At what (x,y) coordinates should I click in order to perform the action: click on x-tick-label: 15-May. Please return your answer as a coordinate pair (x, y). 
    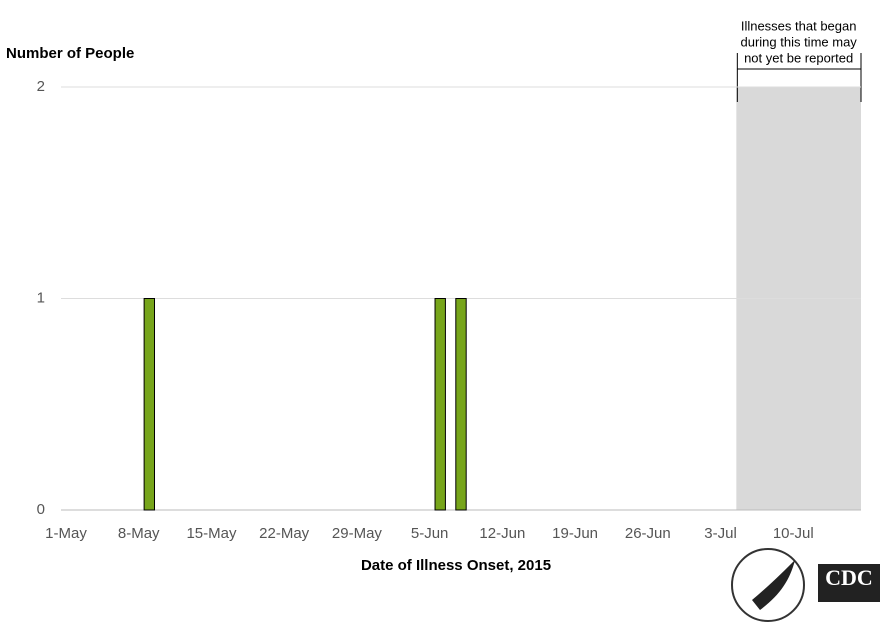
    Looking at the image, I should click on (211, 533).